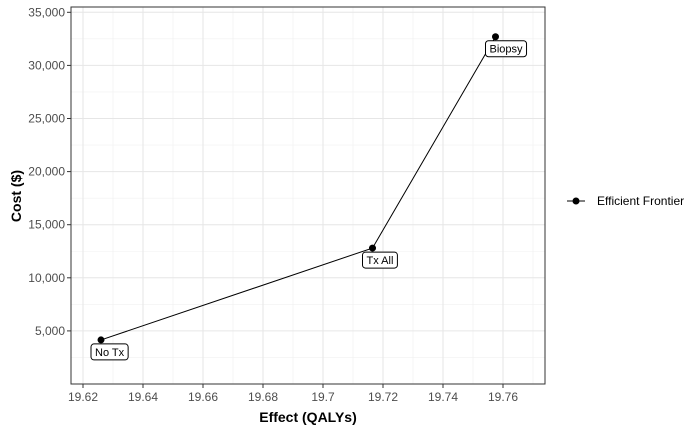  What do you see at coordinates (323, 397) in the screenshot?
I see `x-tick-label: 19.7` at bounding box center [323, 397].